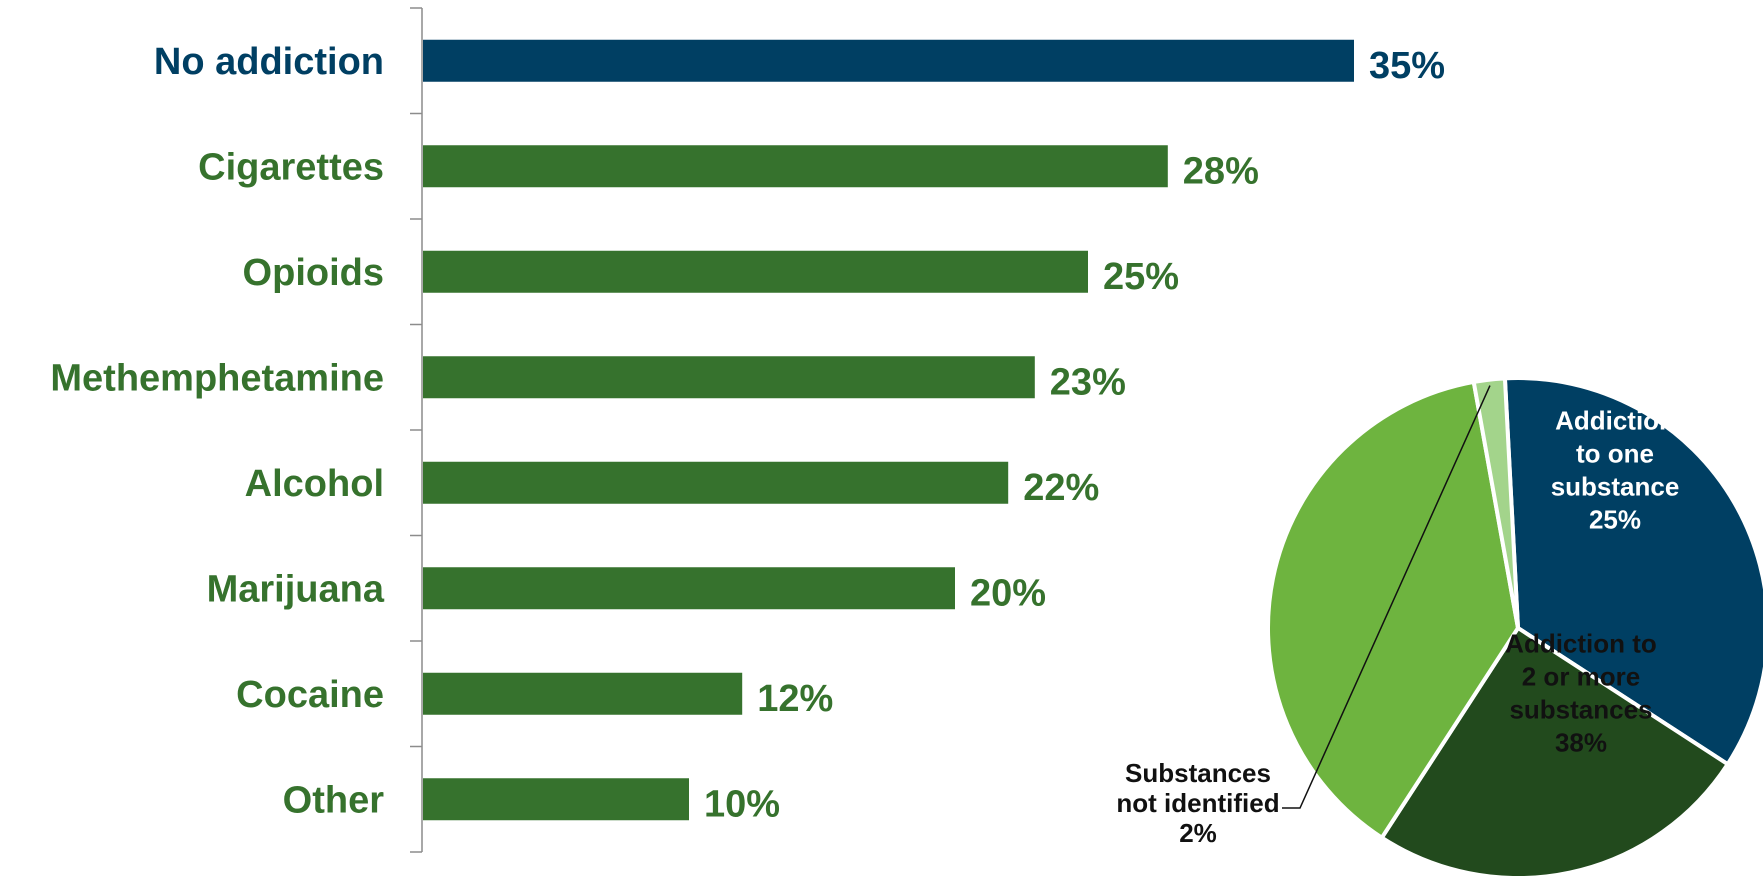 The image size is (1763, 876). Describe the element at coordinates (291, 167) in the screenshot. I see `category-label: Cigarettes` at that location.